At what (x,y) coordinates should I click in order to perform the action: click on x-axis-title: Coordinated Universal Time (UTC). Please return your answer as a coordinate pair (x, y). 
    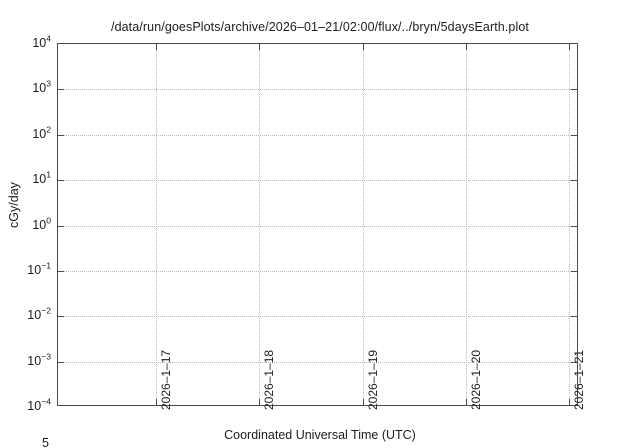
    Looking at the image, I should click on (320, 435).